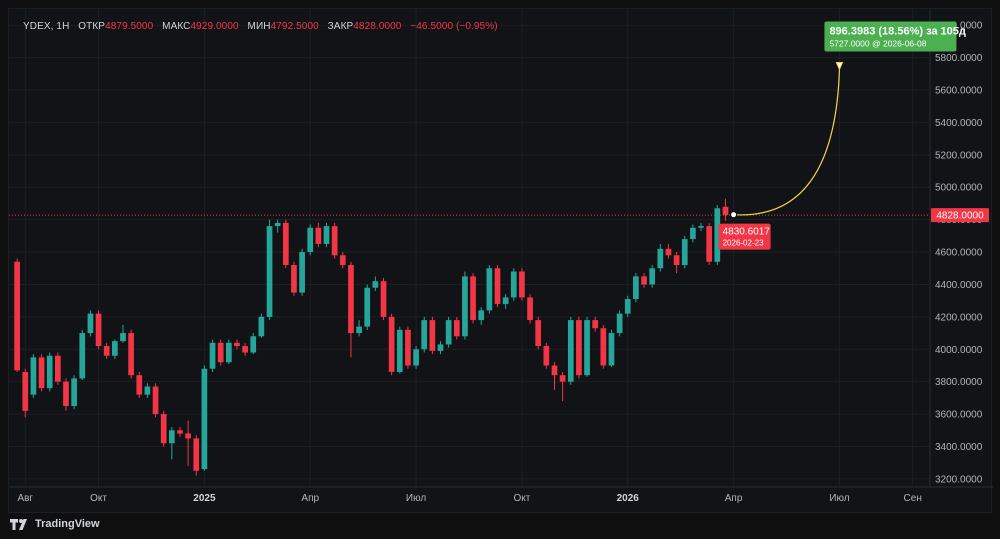 The width and height of the screenshot is (1000, 539). What do you see at coordinates (214, 26) in the screenshot?
I see `high-value: 4929.0000` at bounding box center [214, 26].